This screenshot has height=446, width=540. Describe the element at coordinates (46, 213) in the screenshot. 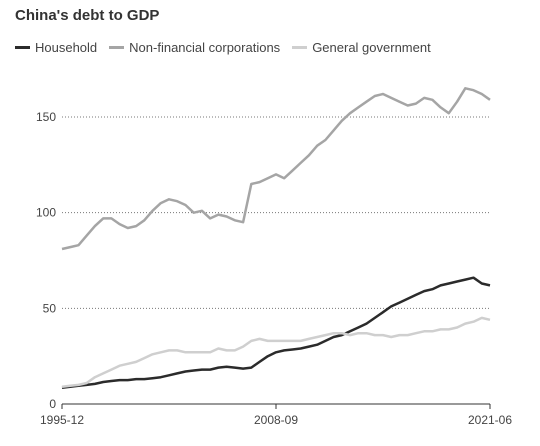

I see `y-tick-label-100: 100` at that location.